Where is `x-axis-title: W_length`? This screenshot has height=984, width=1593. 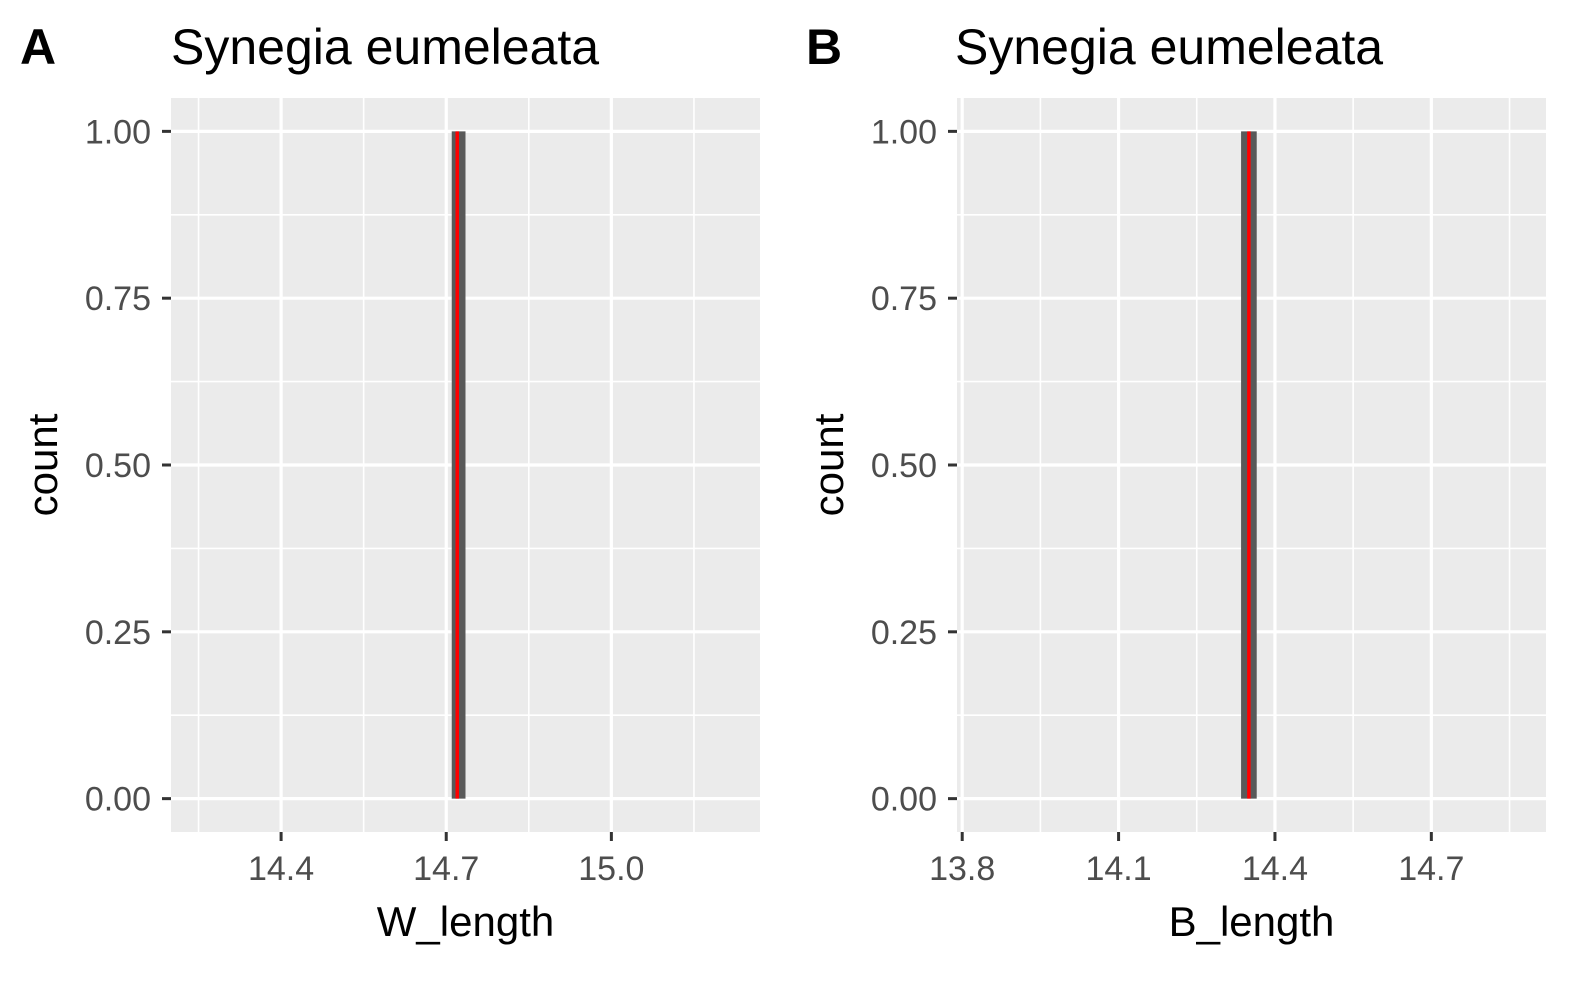 x-axis-title: W_length is located at coordinates (465, 921).